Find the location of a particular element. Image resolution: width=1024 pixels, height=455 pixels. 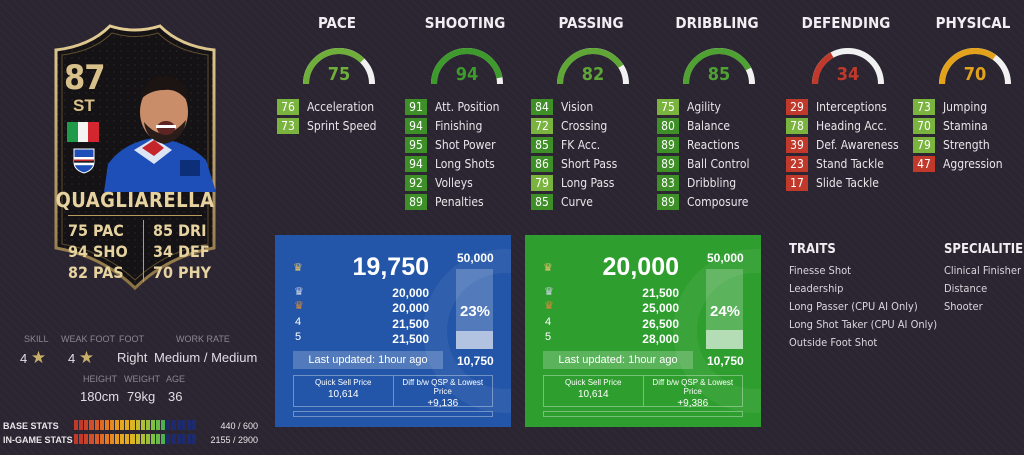

player-position: ST is located at coordinates (84, 105).